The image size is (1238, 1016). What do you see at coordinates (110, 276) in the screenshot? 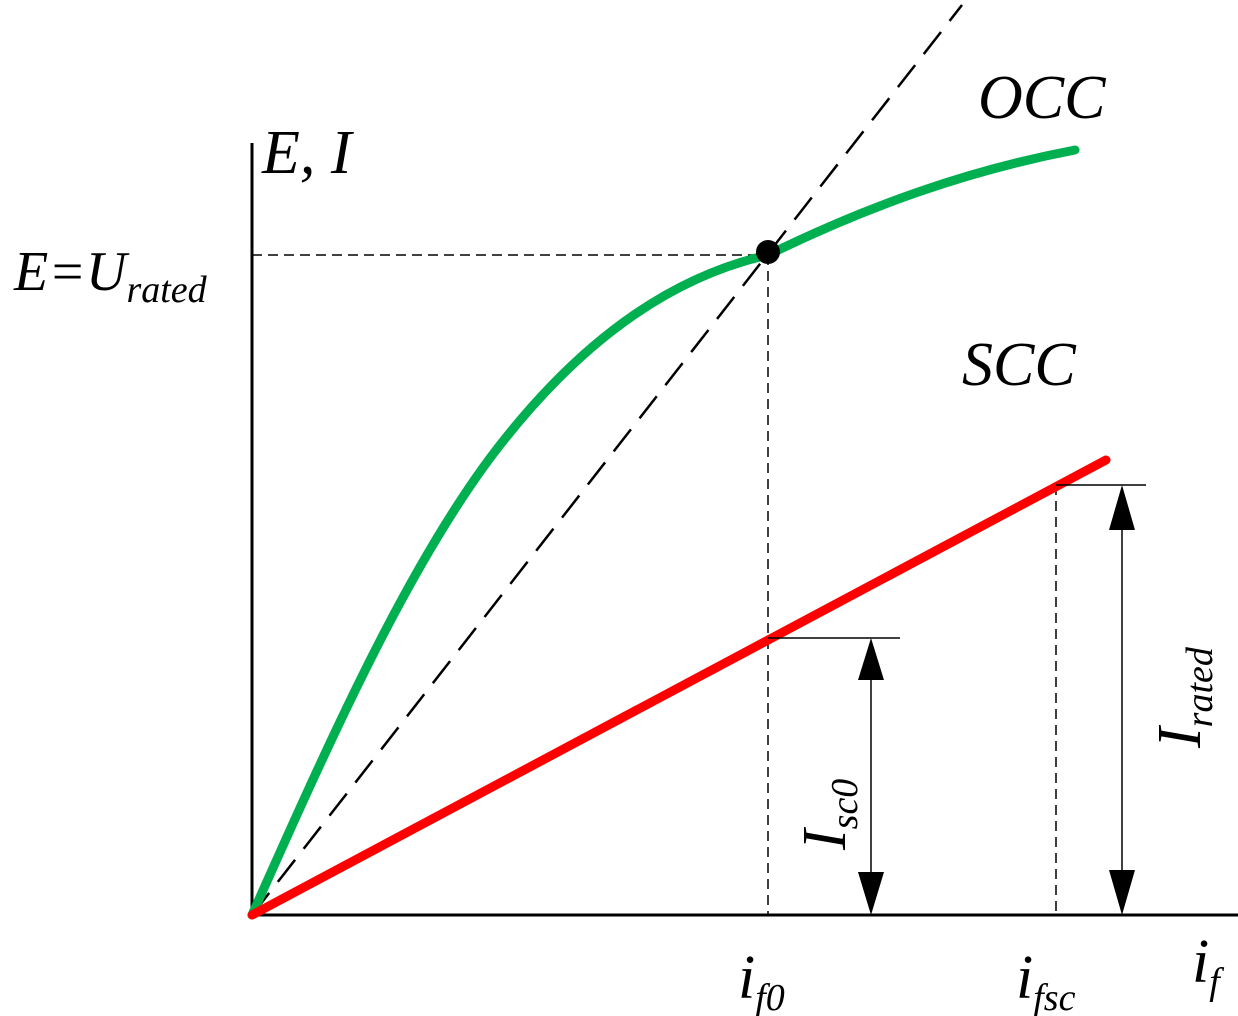
I see `rated-voltage-marker: E=Urated` at bounding box center [110, 276].